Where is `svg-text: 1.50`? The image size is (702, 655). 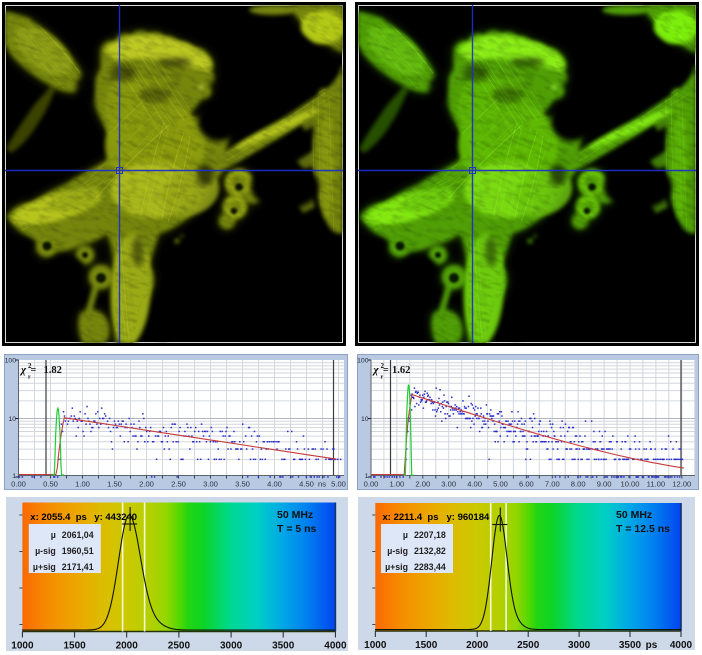
svg-text: 1.50 is located at coordinates (114, 484).